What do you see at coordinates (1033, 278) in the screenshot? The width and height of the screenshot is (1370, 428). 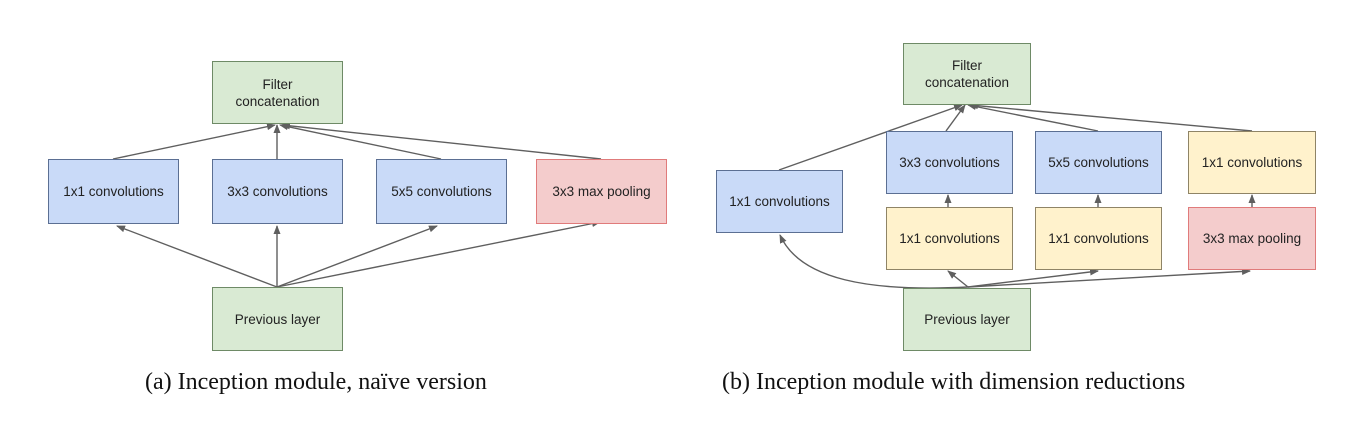 I see `edge-b-prev-to-reduce5` at bounding box center [1033, 278].